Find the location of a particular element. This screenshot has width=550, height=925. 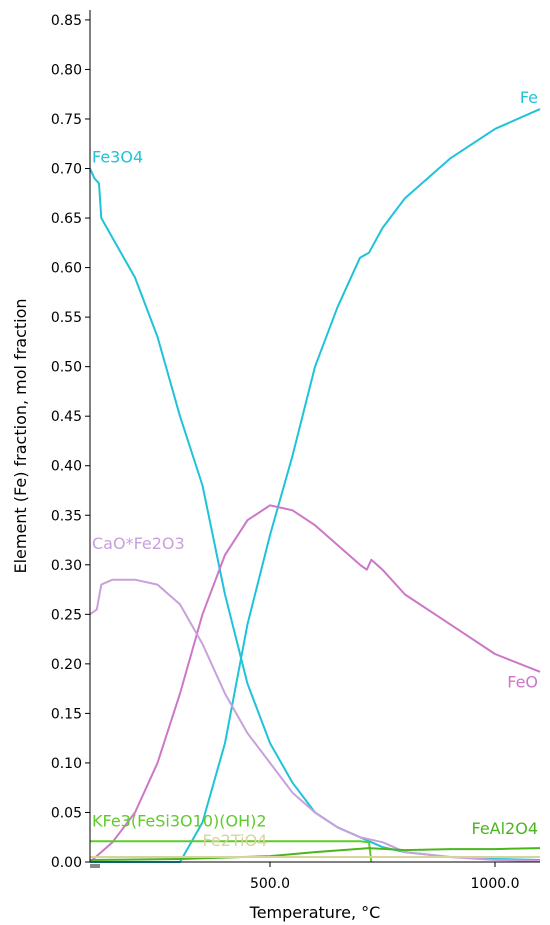

x-axis-ticks: 500.0 1000.0 is located at coordinates (385, 877).